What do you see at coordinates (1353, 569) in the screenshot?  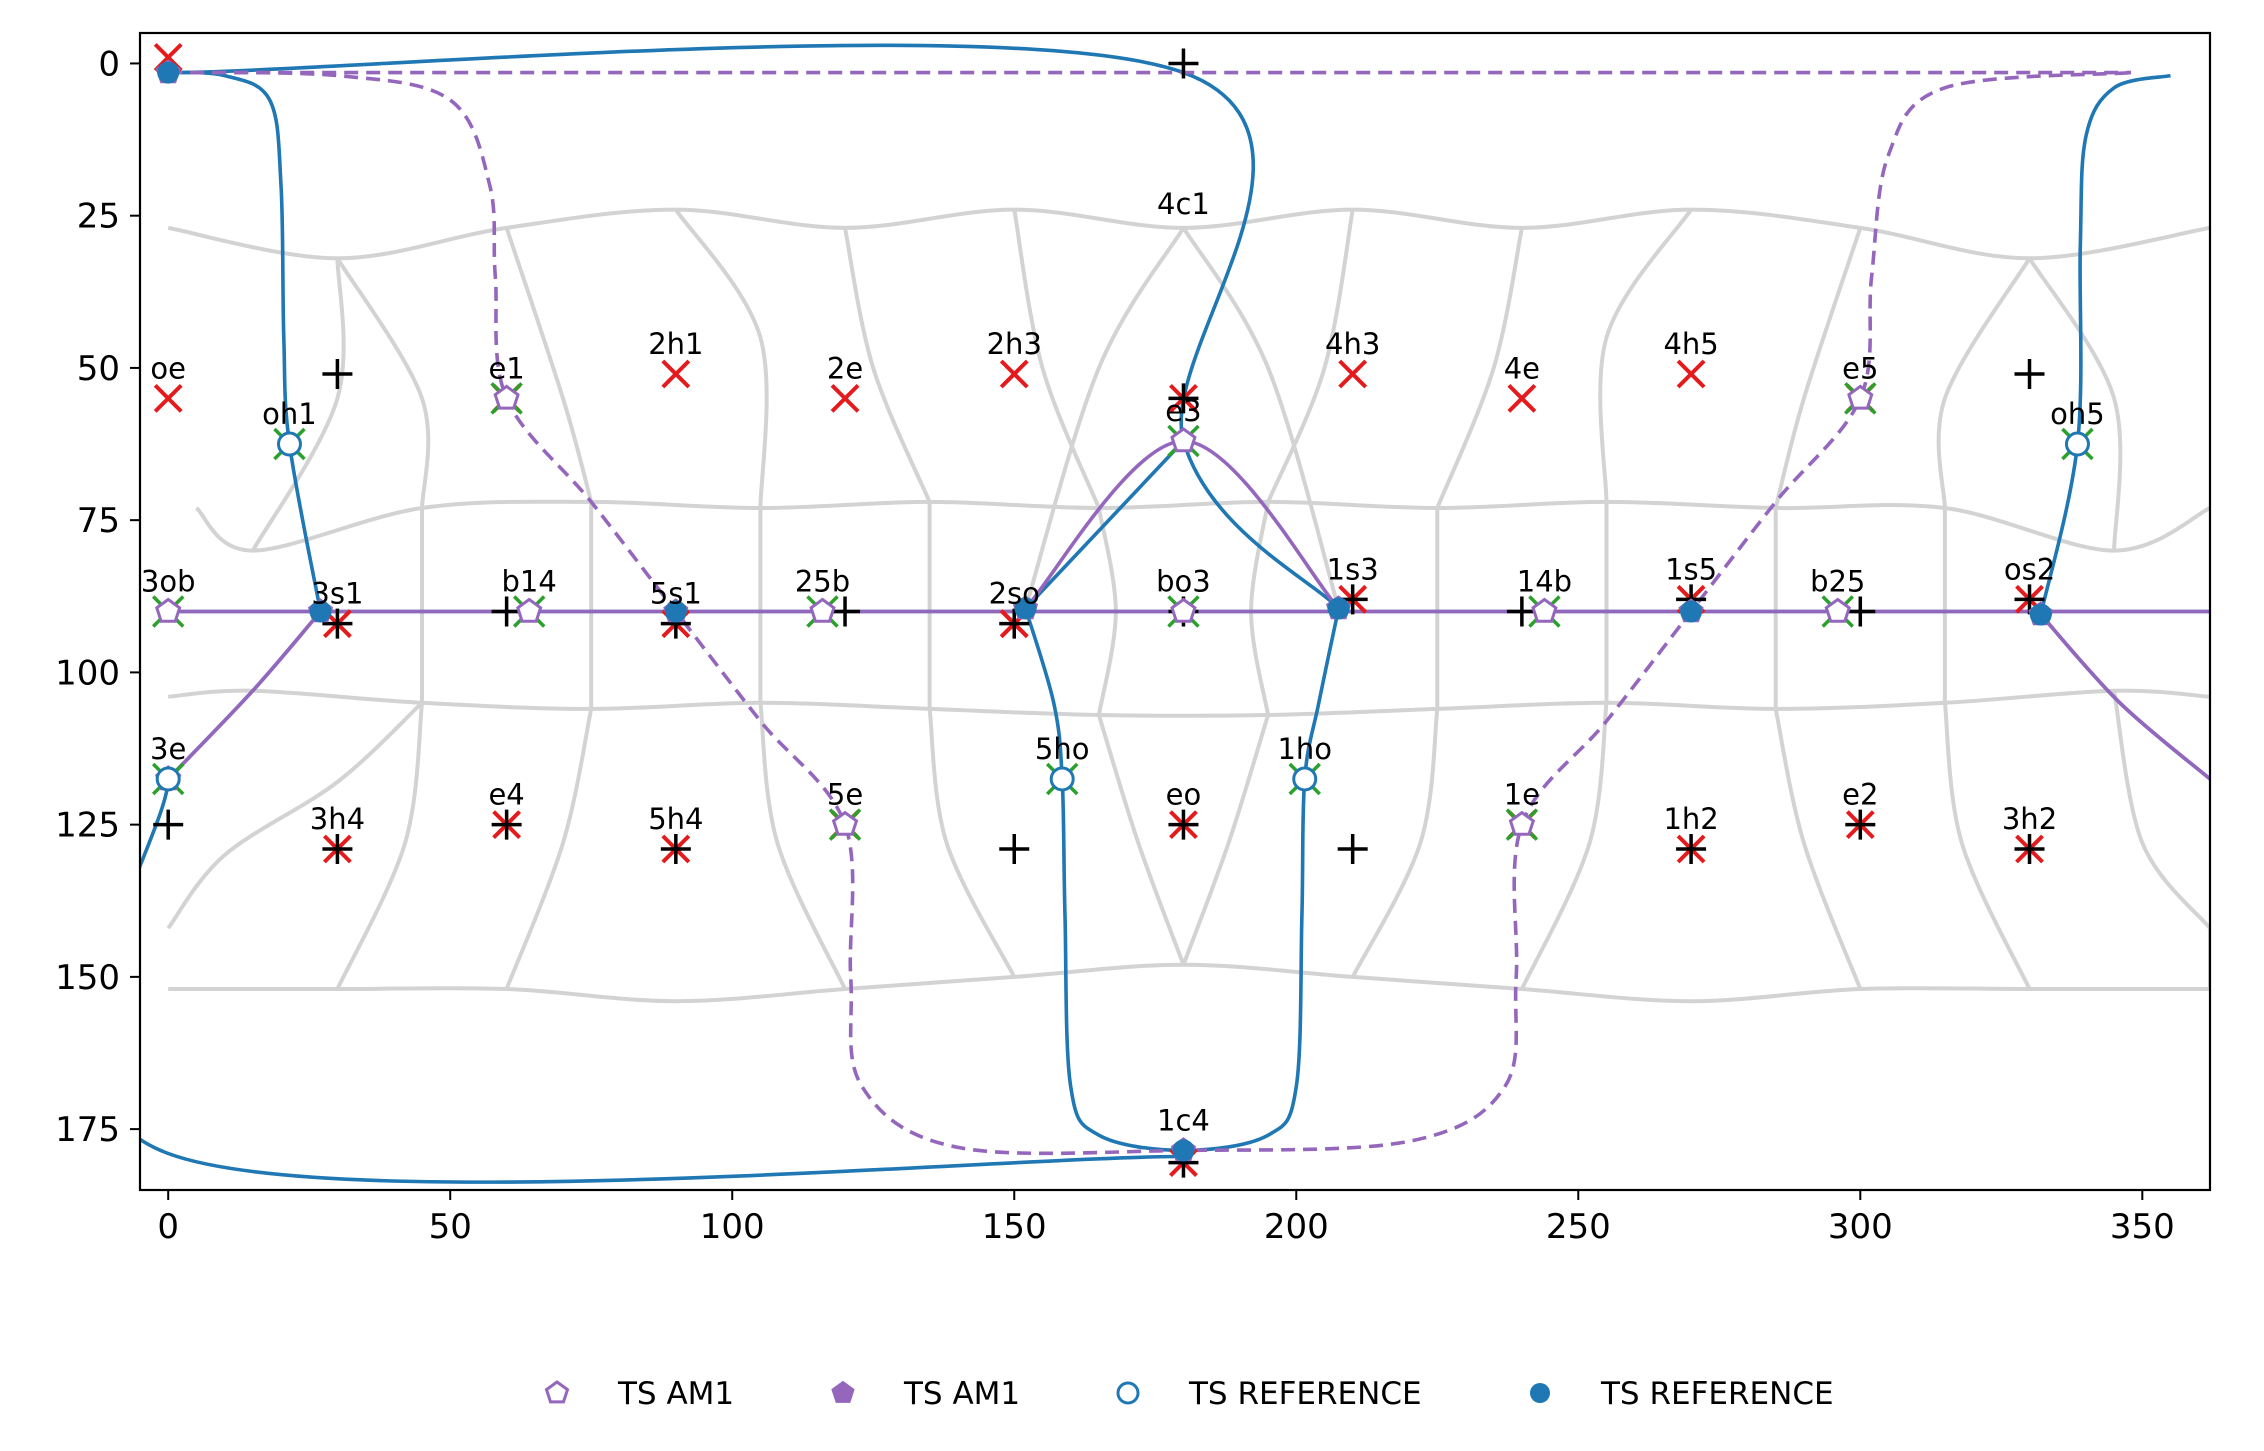 I see `point-label: 1s3` at bounding box center [1353, 569].